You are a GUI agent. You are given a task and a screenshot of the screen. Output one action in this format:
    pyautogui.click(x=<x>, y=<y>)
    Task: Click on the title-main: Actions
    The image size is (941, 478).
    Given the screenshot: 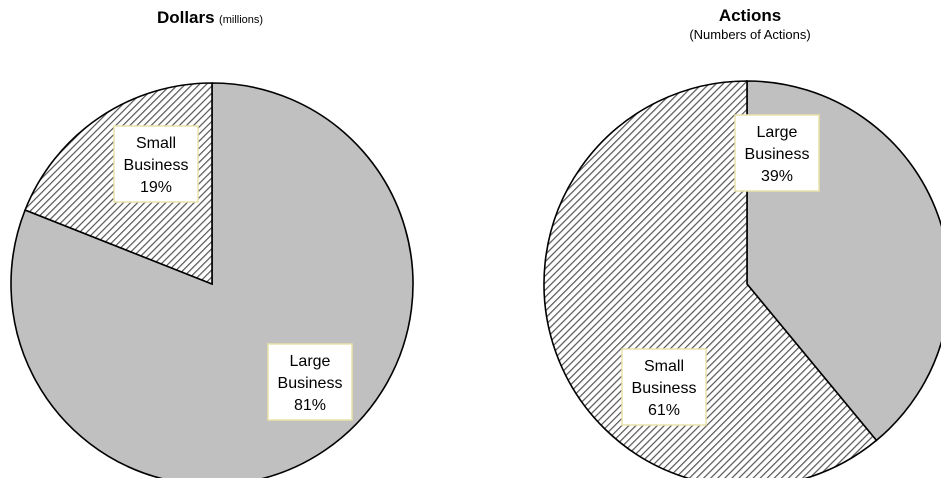 What is the action you would take?
    pyautogui.click(x=750, y=15)
    